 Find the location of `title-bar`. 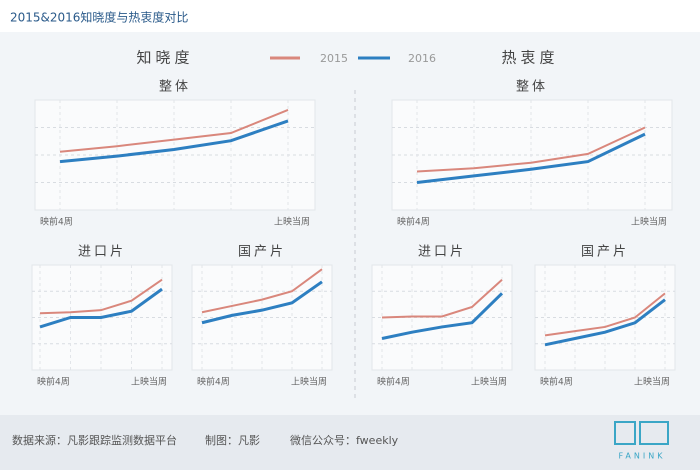

title-bar is located at coordinates (350, 16).